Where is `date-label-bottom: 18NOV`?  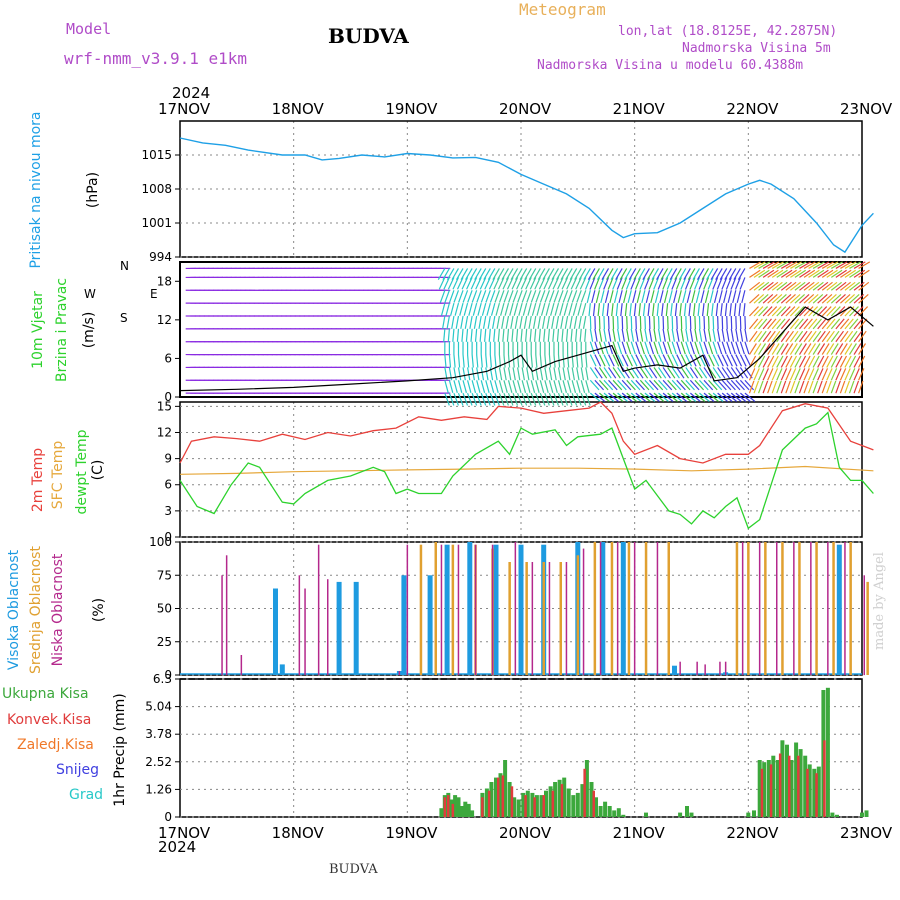 date-label-bottom: 18NOV is located at coordinates (298, 833).